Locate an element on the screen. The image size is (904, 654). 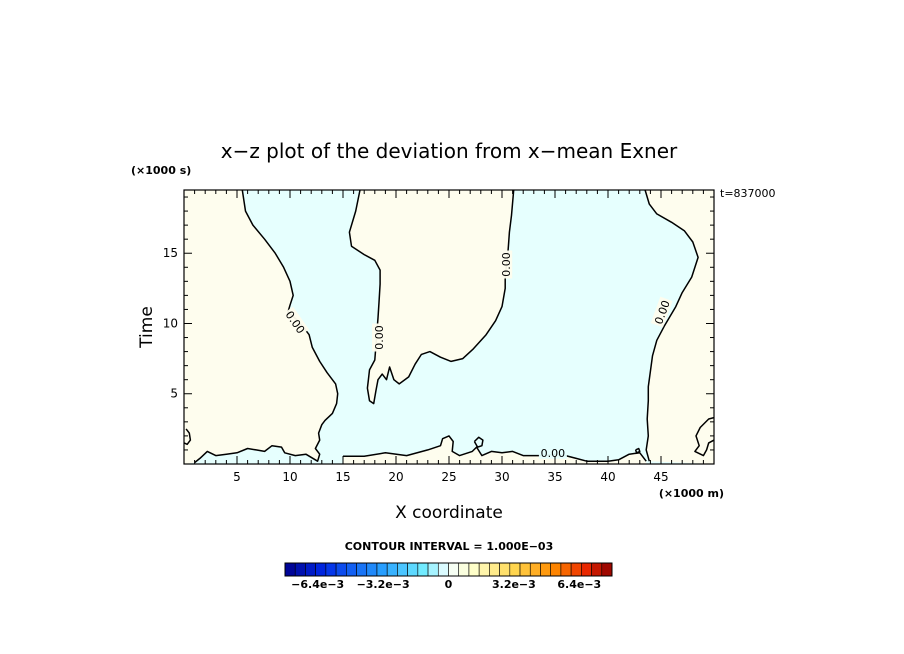
y-axis-label: Time is located at coordinates (147, 327).